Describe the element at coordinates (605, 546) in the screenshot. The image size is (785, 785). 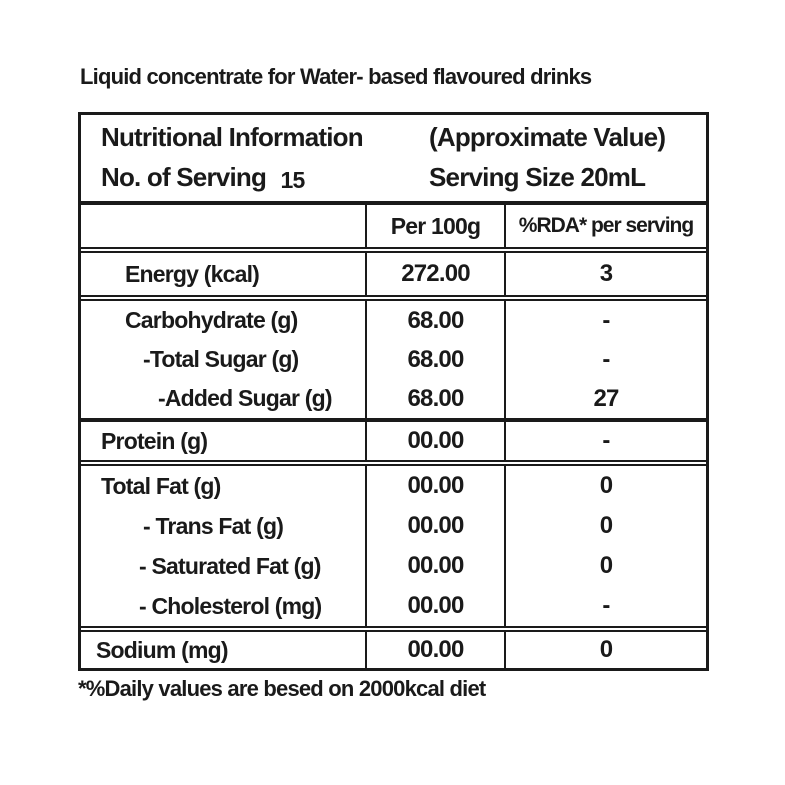
I see `fat-rda: 0 0 0 -` at that location.